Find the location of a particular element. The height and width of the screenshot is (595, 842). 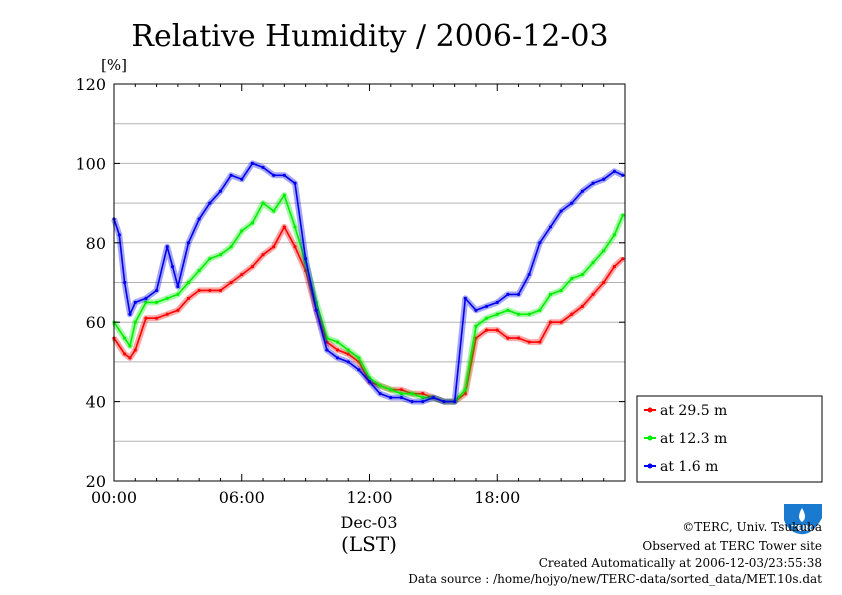

y-tick-label: 40 is located at coordinates (96, 402).